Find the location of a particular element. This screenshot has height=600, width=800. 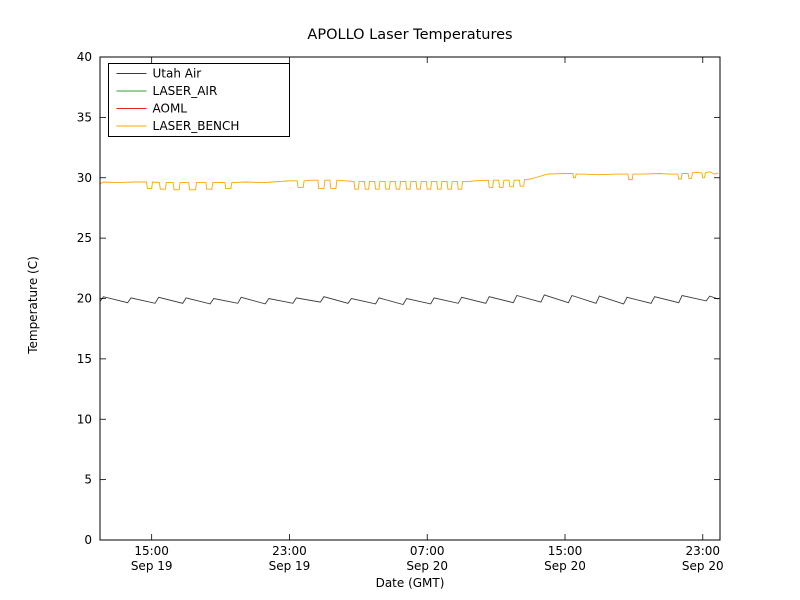

y-tick-label: 20 is located at coordinates (84, 299).